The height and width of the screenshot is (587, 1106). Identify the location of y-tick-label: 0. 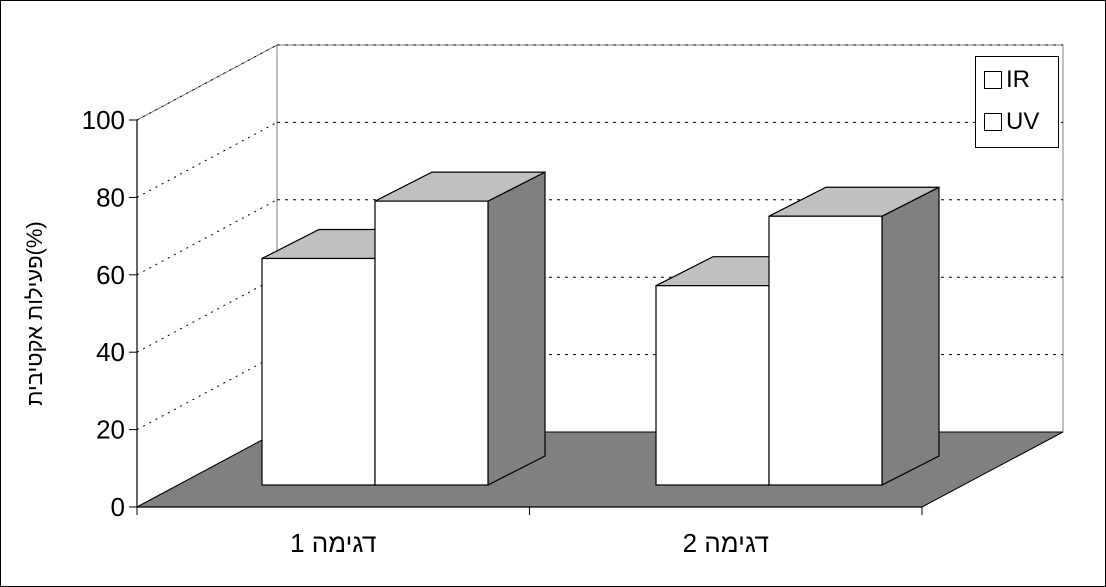
(118, 507).